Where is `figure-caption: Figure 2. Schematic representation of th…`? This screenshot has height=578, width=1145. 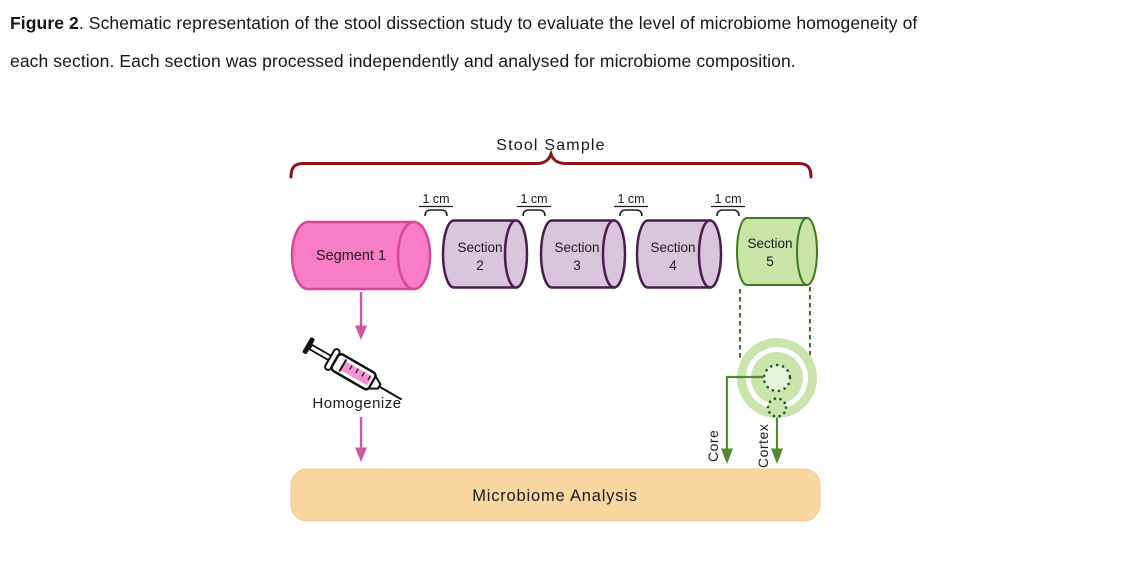
figure-caption: Figure 2. Schematic representation of th… is located at coordinates (575, 42).